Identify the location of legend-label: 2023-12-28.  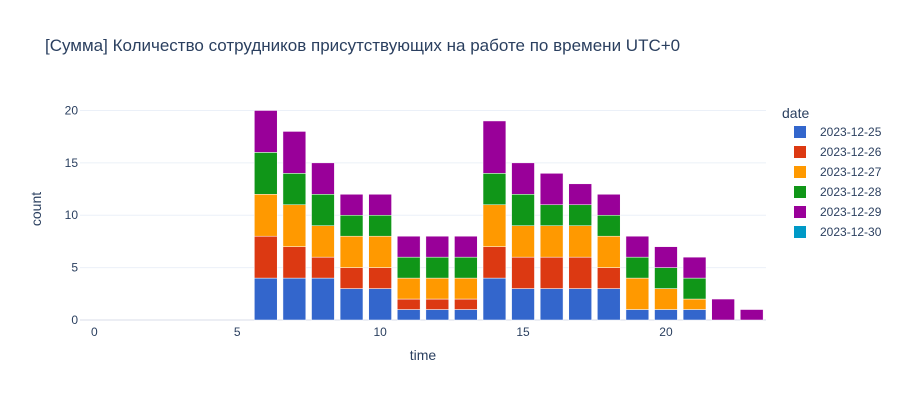
(851, 192).